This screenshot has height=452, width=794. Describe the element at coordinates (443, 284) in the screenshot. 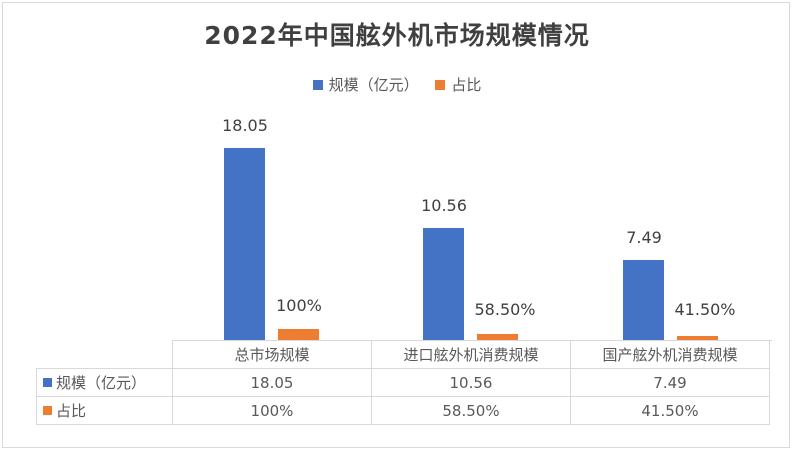

I see `bar-scale-import` at that location.